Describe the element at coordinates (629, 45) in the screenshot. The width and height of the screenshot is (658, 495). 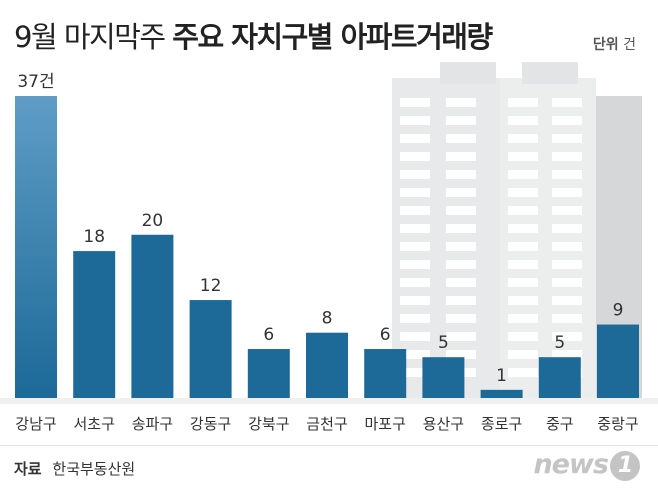
I see `unit-value: 건` at that location.